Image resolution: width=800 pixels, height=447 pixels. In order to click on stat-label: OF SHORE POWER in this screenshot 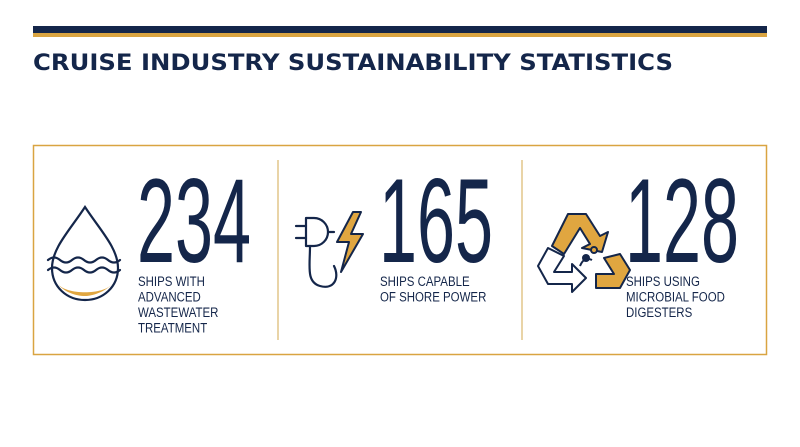, I will do `click(433, 297)`.